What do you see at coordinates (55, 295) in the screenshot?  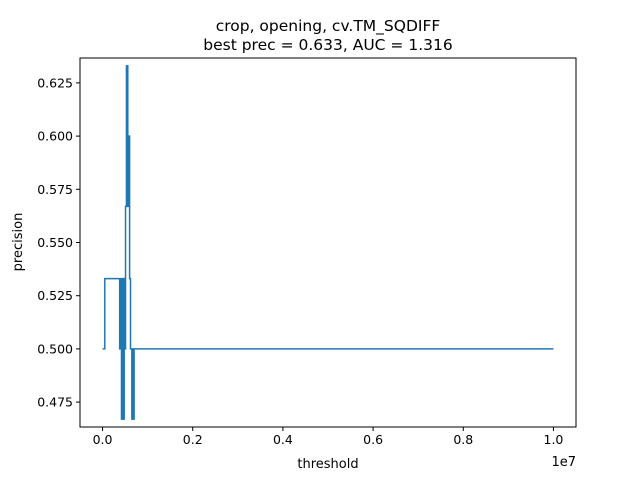 I see `y-tick-label: 0.525` at bounding box center [55, 295].